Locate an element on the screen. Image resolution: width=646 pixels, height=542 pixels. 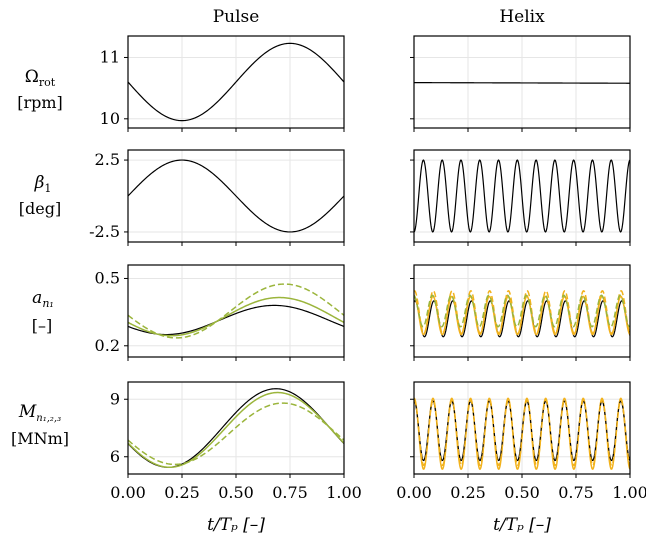
row-unit: [MNm] is located at coordinates (40, 438).